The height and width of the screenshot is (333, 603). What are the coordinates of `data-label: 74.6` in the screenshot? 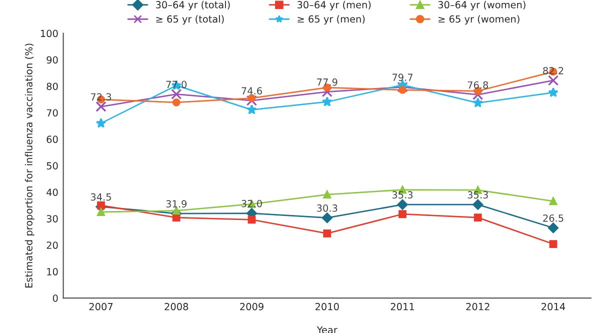 It's located at (252, 90).